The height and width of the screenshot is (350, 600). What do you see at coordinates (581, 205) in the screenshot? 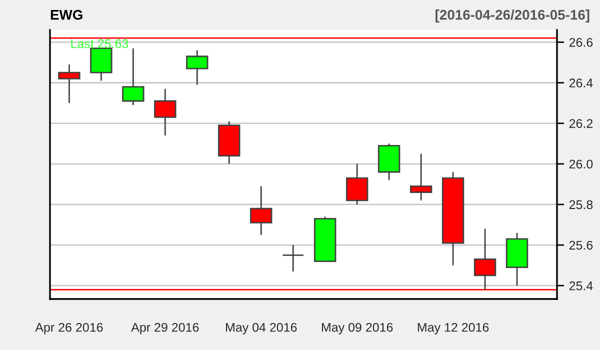
I see `y-tick-label: 25.8` at bounding box center [581, 205].